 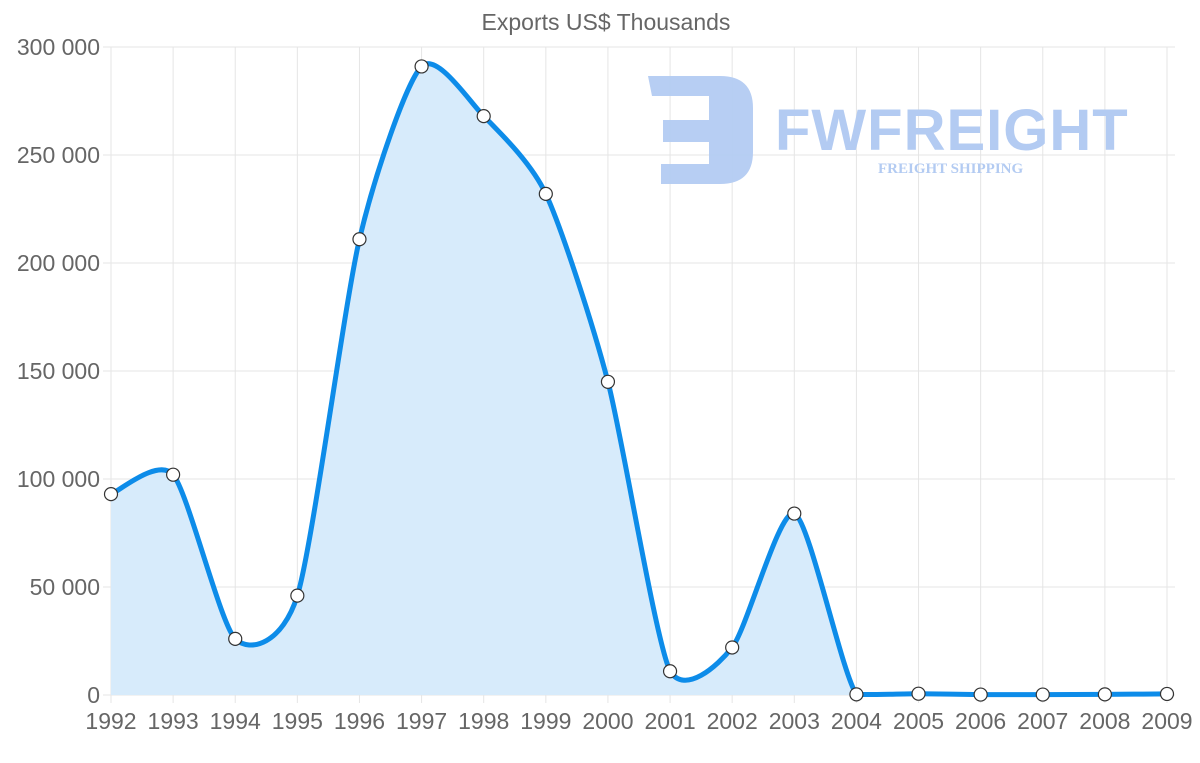 What do you see at coordinates (58, 479) in the screenshot?
I see `y-tick-label: 100 000` at bounding box center [58, 479].